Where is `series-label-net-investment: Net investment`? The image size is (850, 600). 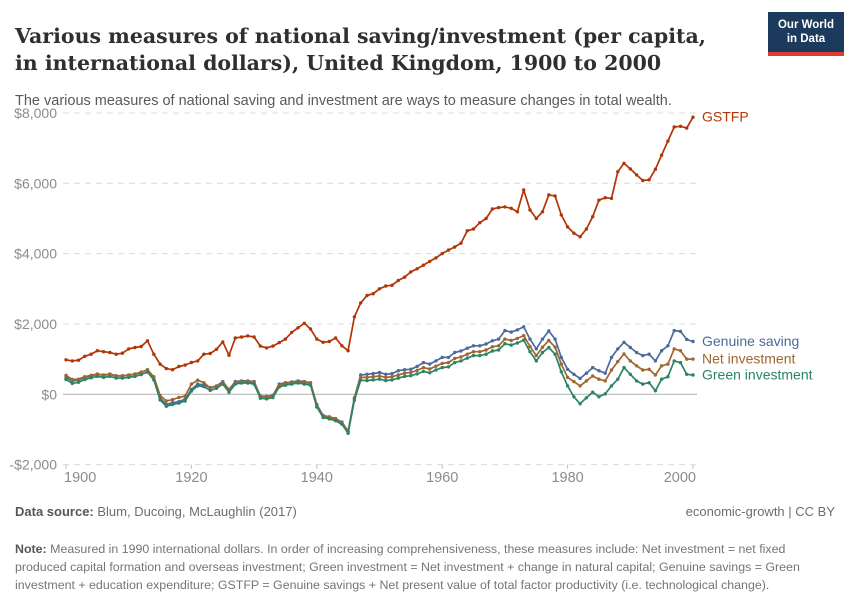
series-label-net-investment: Net investment is located at coordinates (748, 359).